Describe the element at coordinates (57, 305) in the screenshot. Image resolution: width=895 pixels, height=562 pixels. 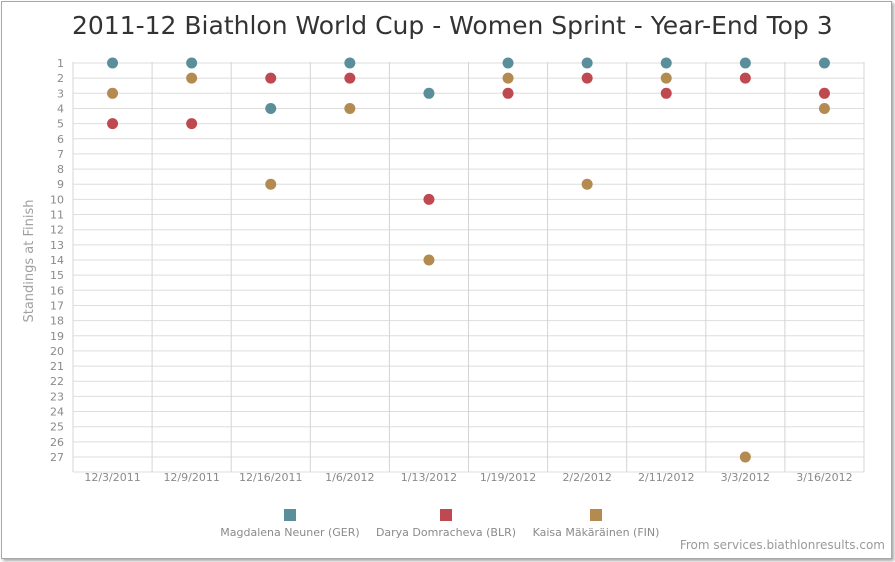
I see `y-tick-label: 17` at that location.